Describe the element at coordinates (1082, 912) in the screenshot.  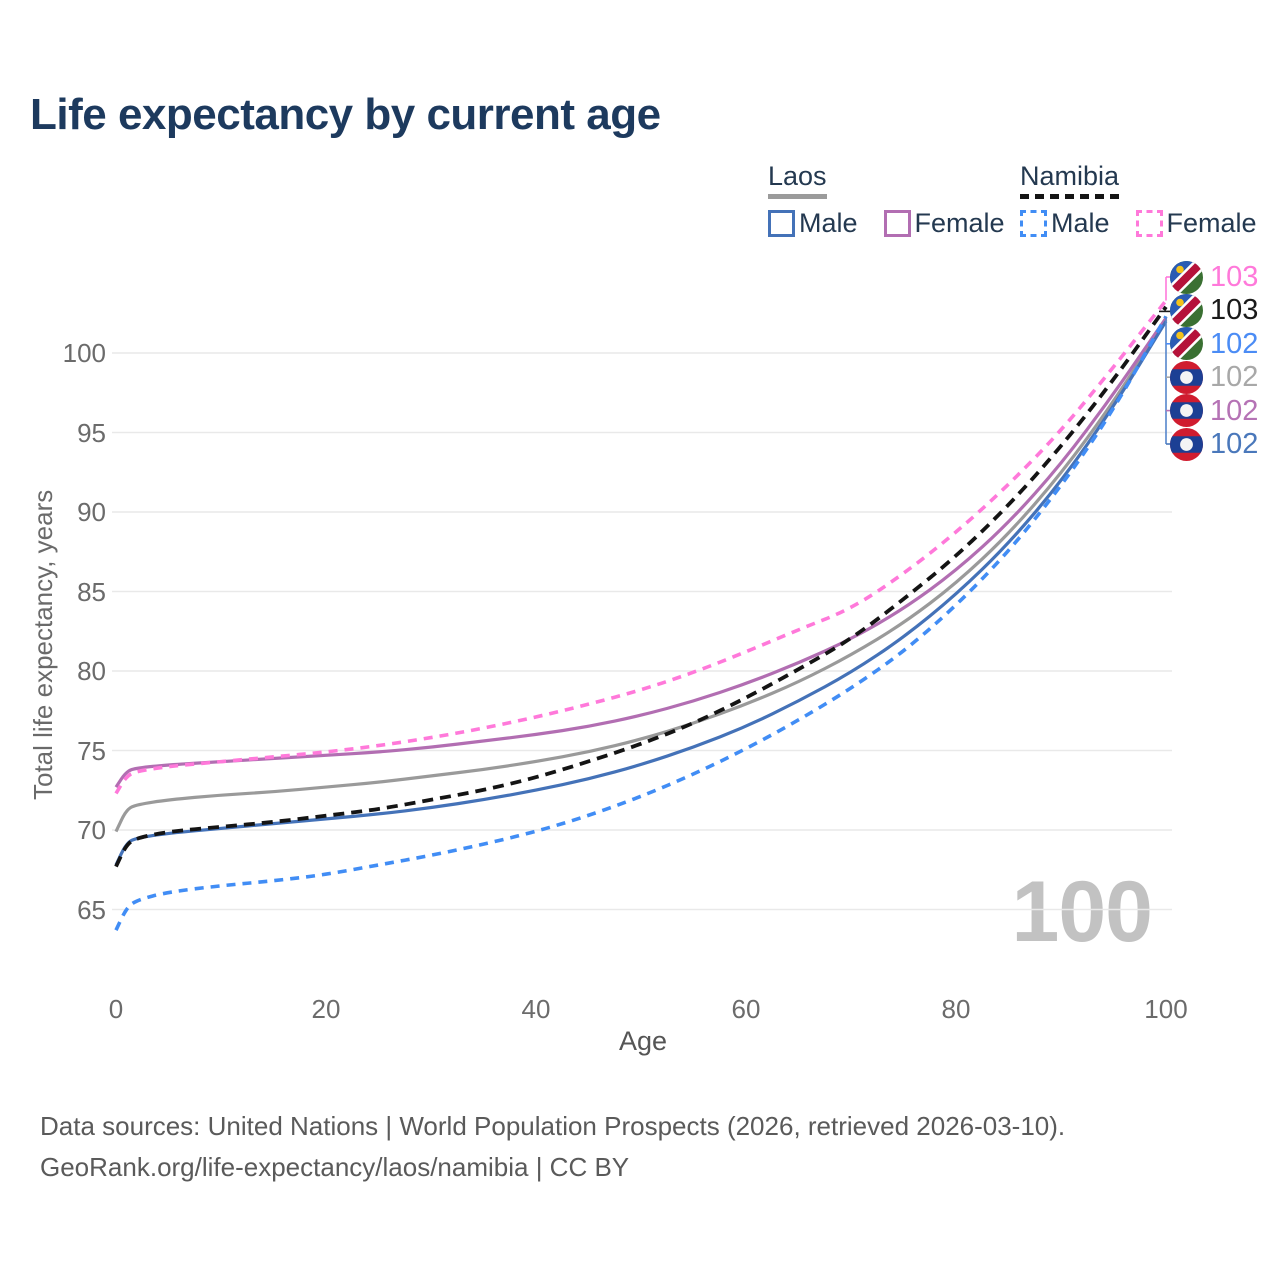
I see `age-watermark: 100` at that location.